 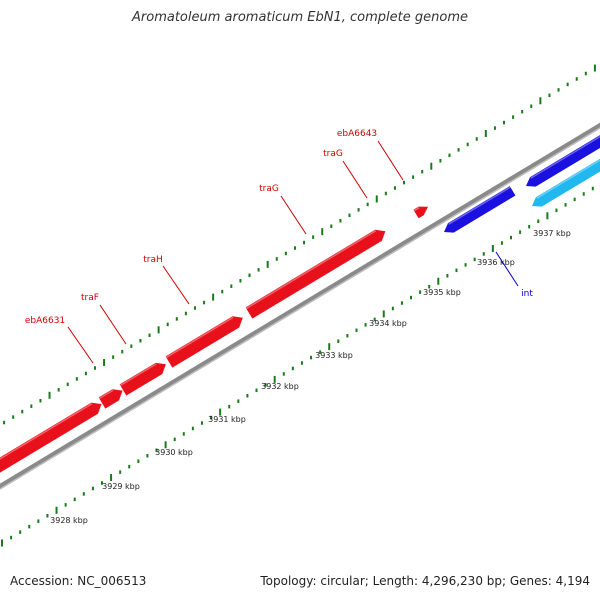 I want to click on scale-label: 3935 kbp, so click(x=442, y=292).